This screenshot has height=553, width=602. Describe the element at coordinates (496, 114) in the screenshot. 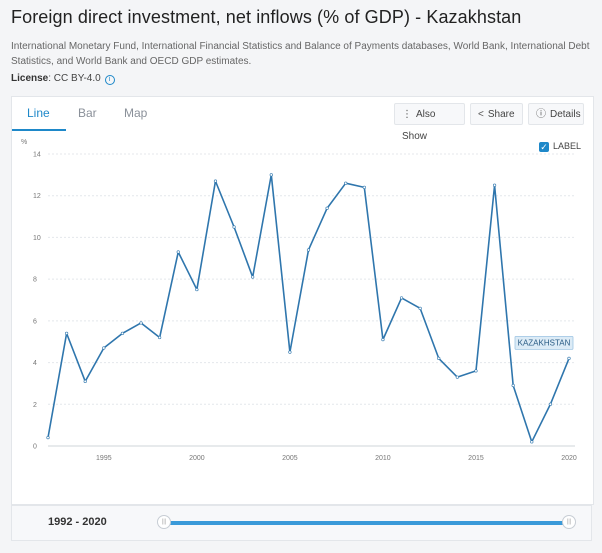

I see `share-button: < Share` at that location.